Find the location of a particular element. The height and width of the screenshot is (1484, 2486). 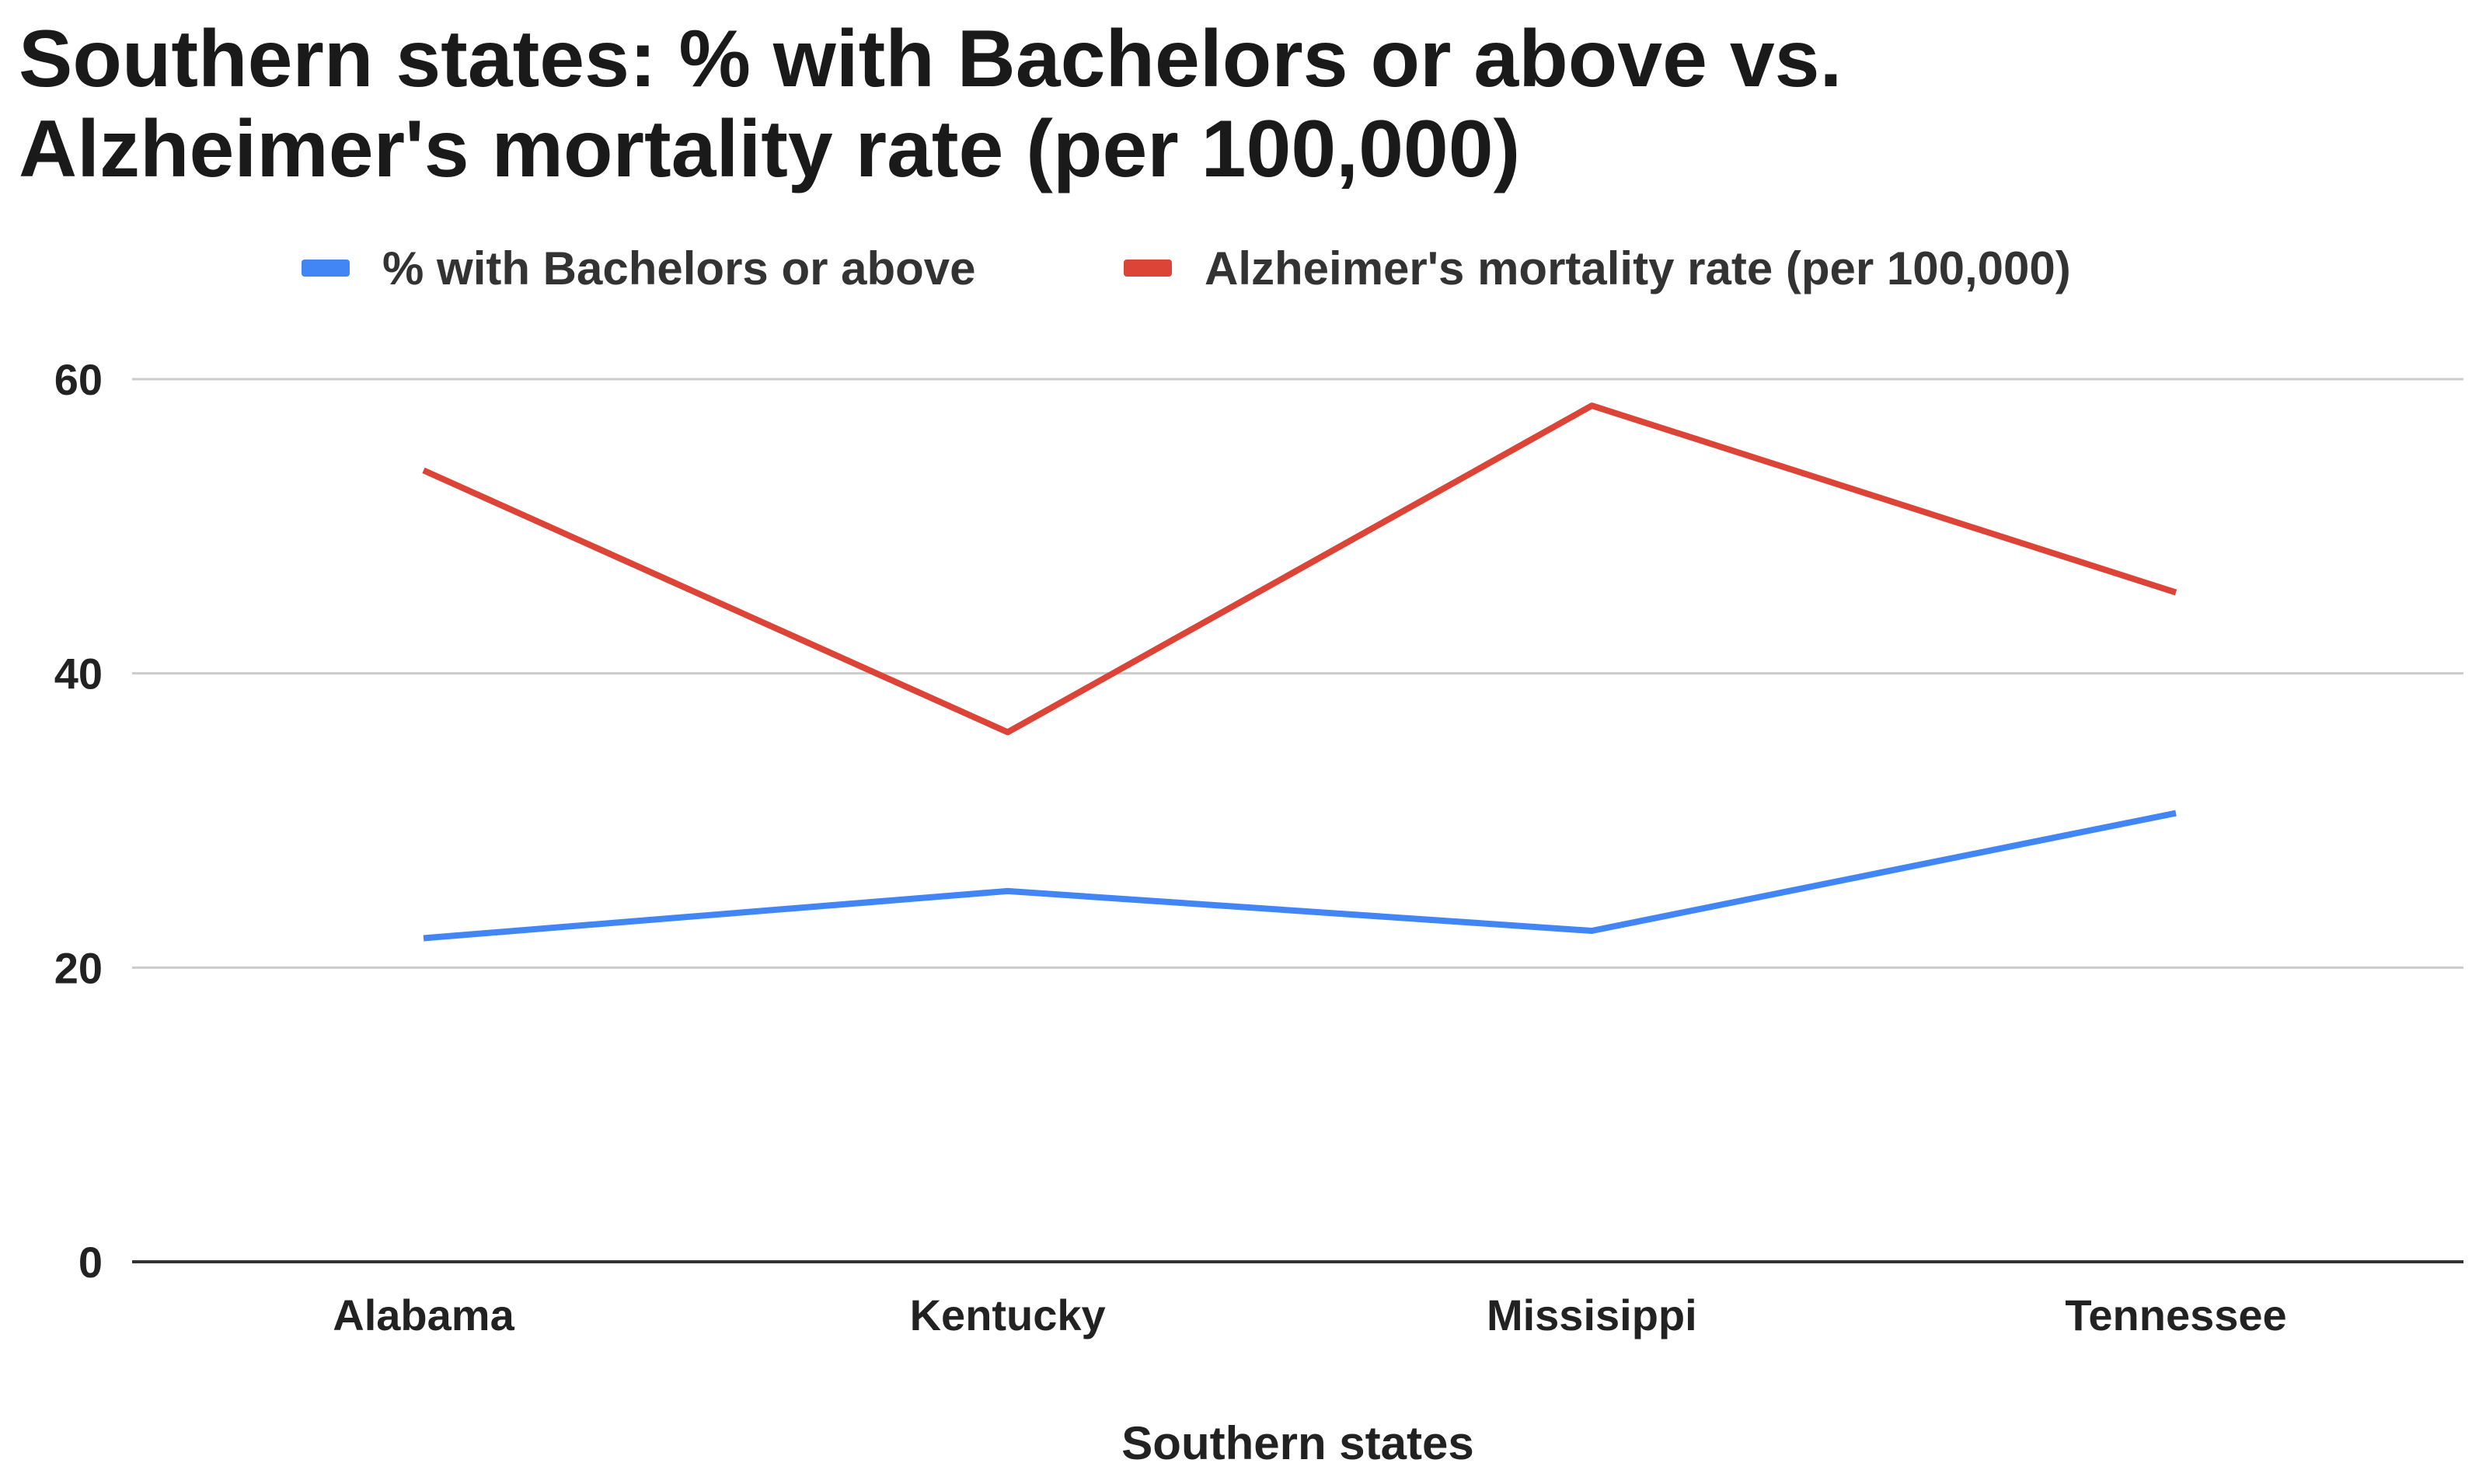

legend-label-alzheimers: Alzheimer's mortality rate (per 100,000) is located at coordinates (1638, 268).